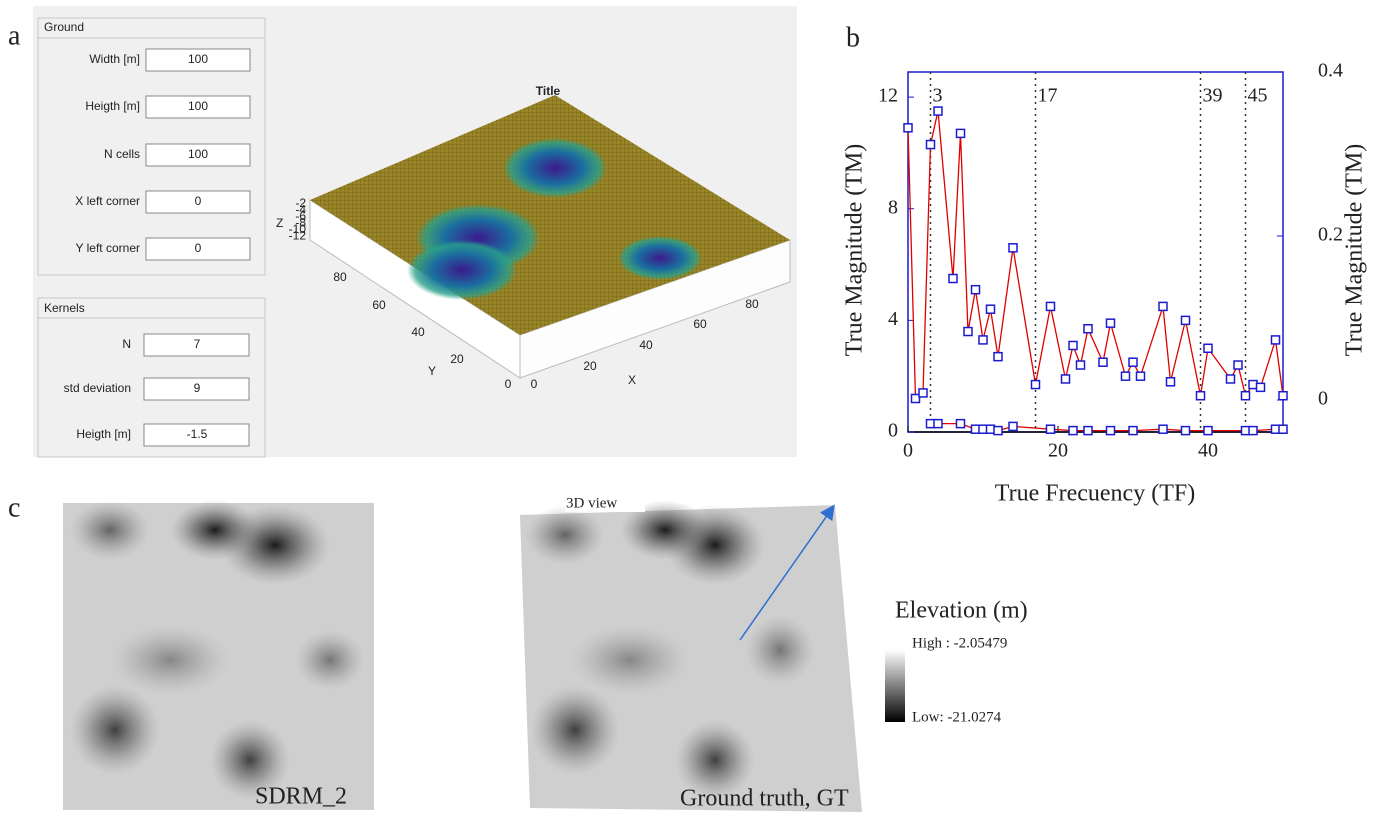  Describe the element at coordinates (700, 324) in the screenshot. I see `x-tick-label: 60` at that location.